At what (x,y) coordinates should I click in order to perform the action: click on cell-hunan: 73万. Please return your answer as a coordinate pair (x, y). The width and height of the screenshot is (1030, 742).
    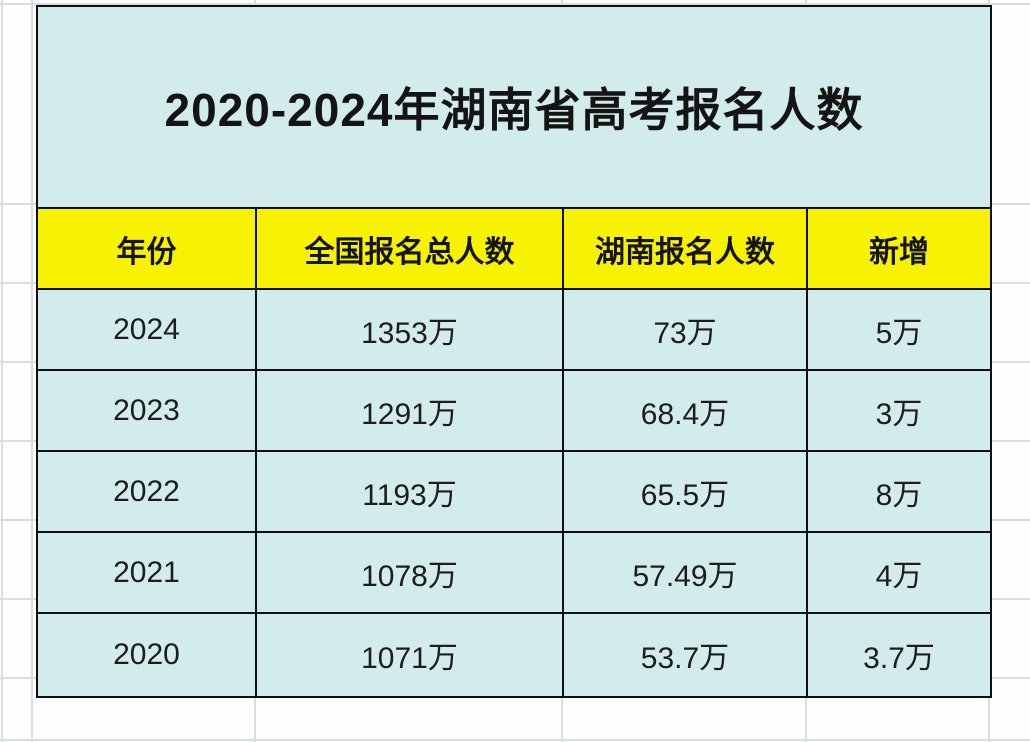
    Looking at the image, I should click on (685, 329).